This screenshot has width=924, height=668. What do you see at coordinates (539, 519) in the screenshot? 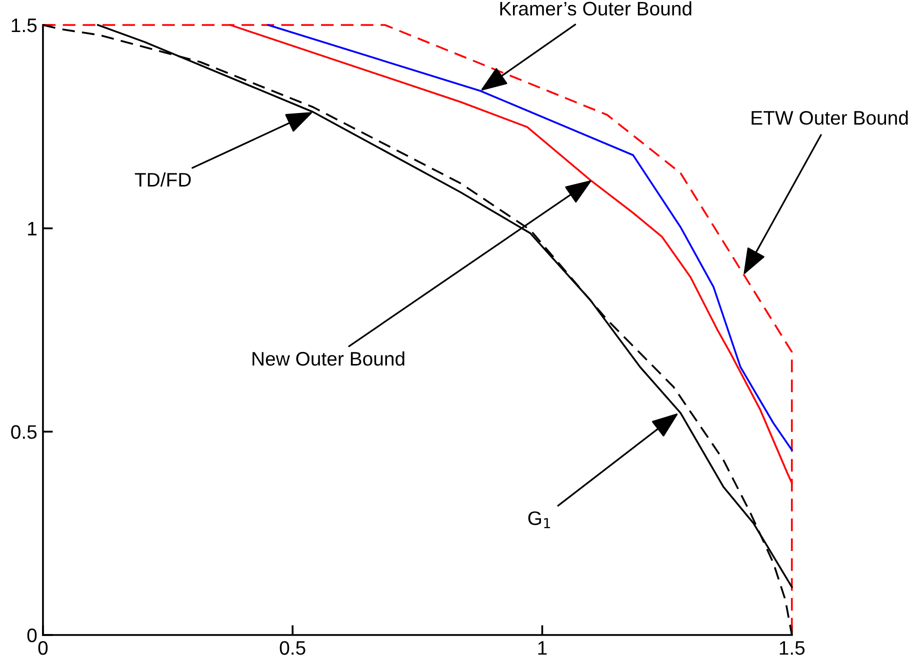
I see `annotation: G$_{1}$` at bounding box center [539, 519].